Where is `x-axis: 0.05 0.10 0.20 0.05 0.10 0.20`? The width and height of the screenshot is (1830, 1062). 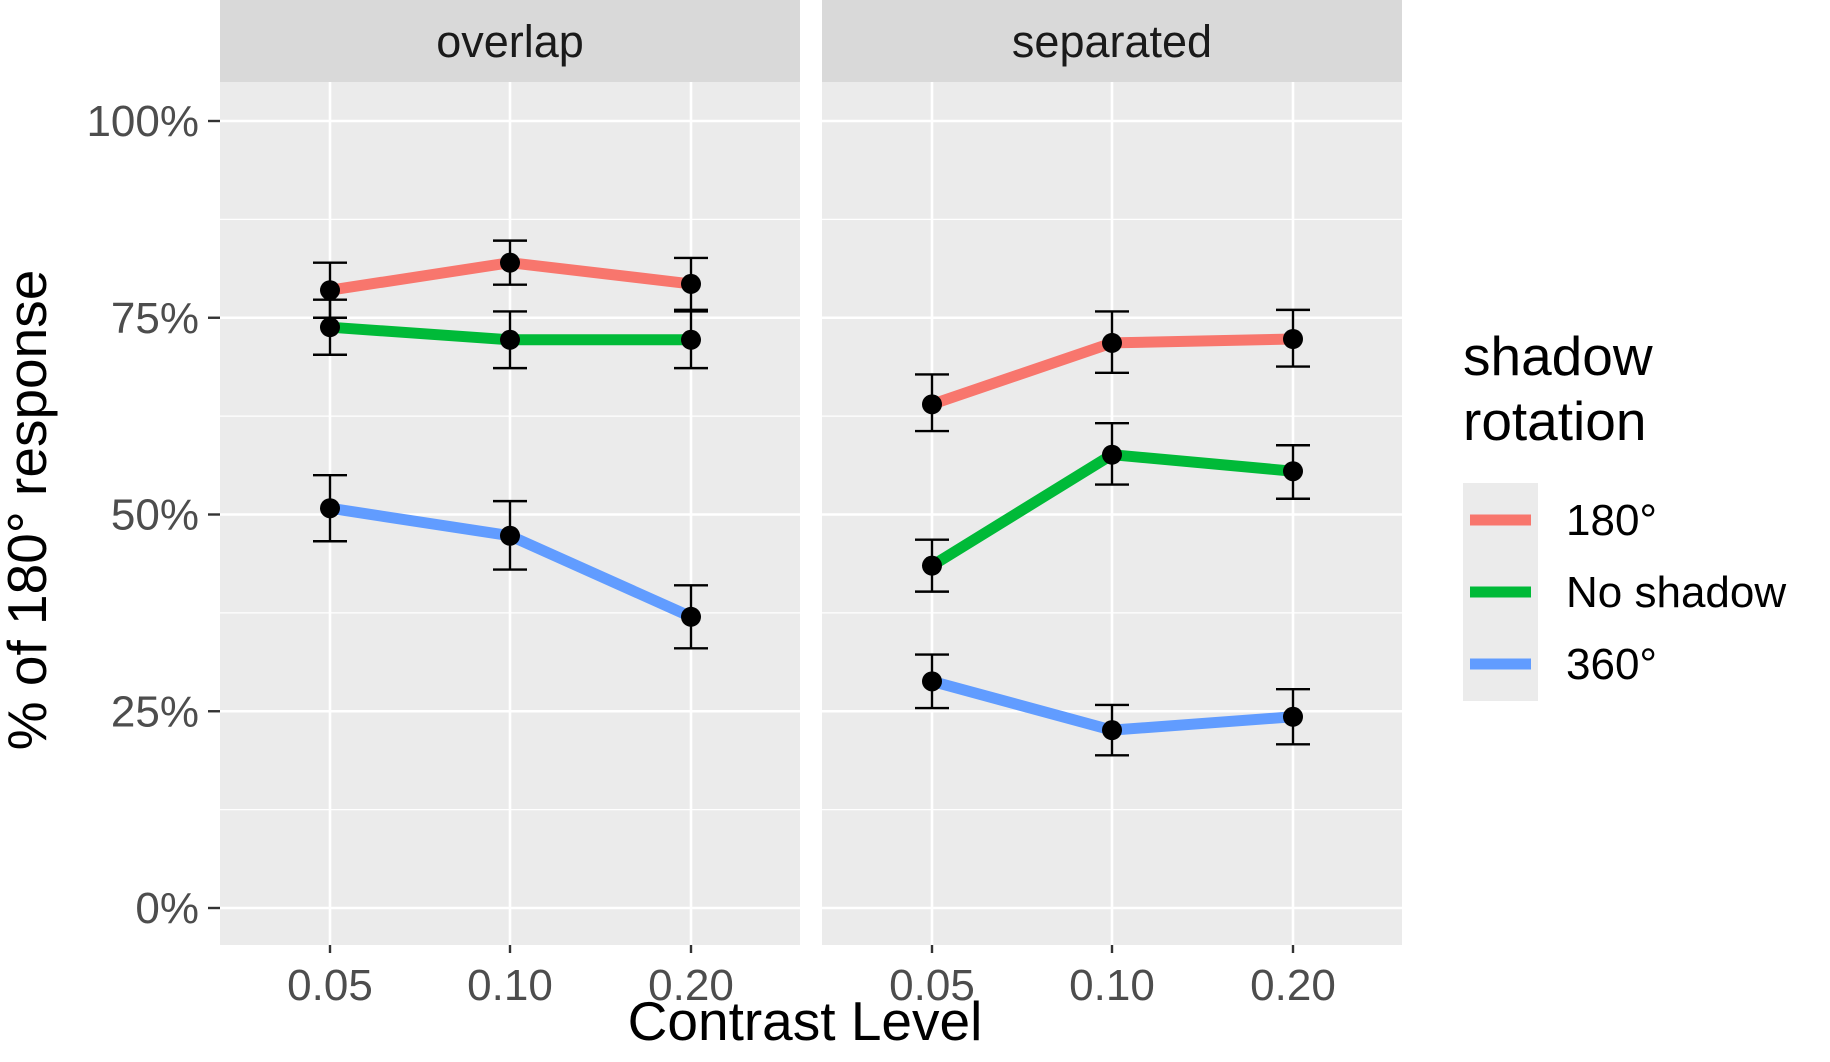 x-axis: 0.05 0.10 0.20 0.05 0.10 0.20 is located at coordinates (811, 977).